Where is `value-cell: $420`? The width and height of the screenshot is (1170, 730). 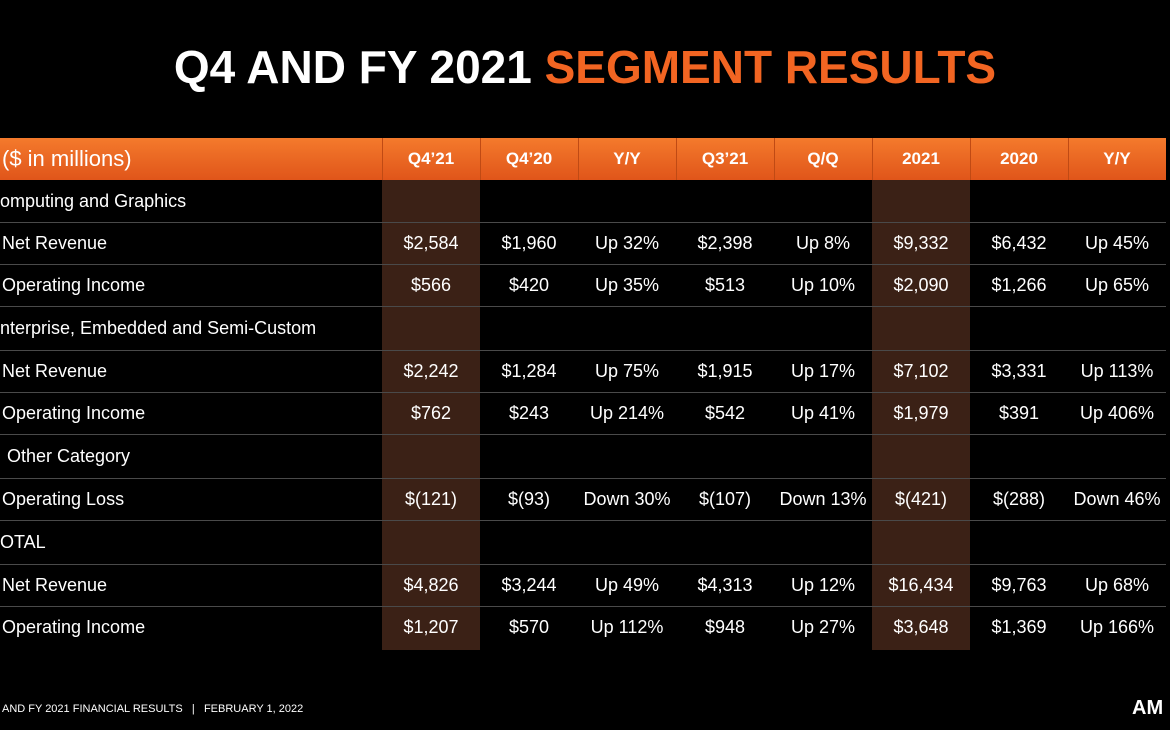 value-cell: $420 is located at coordinates (529, 284).